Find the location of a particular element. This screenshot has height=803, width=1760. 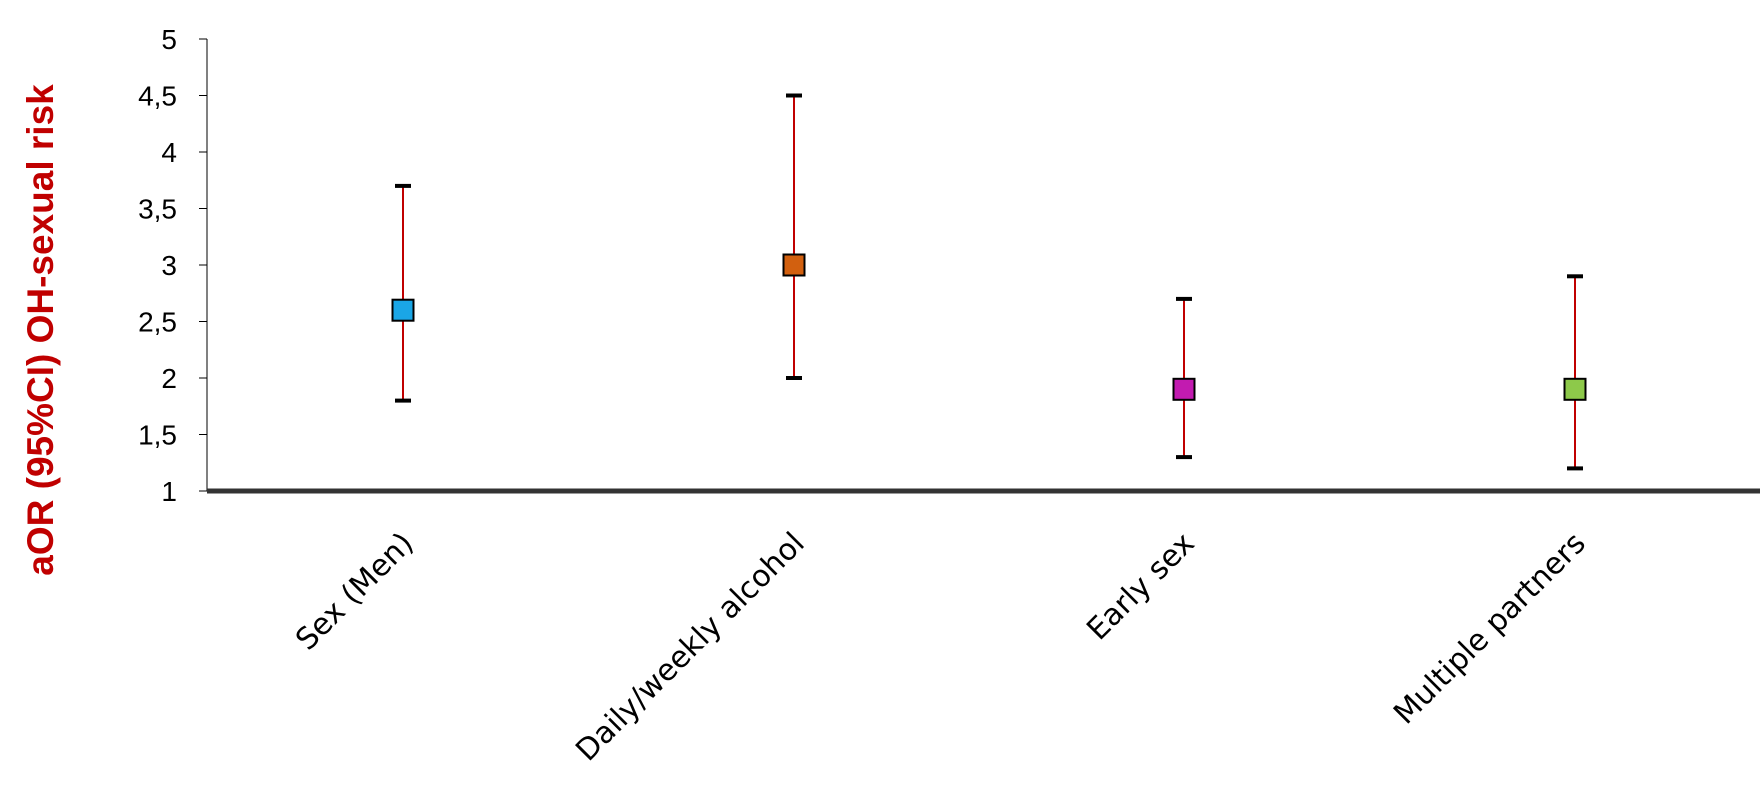

y-tick-label: 1,5 is located at coordinates (157, 435).